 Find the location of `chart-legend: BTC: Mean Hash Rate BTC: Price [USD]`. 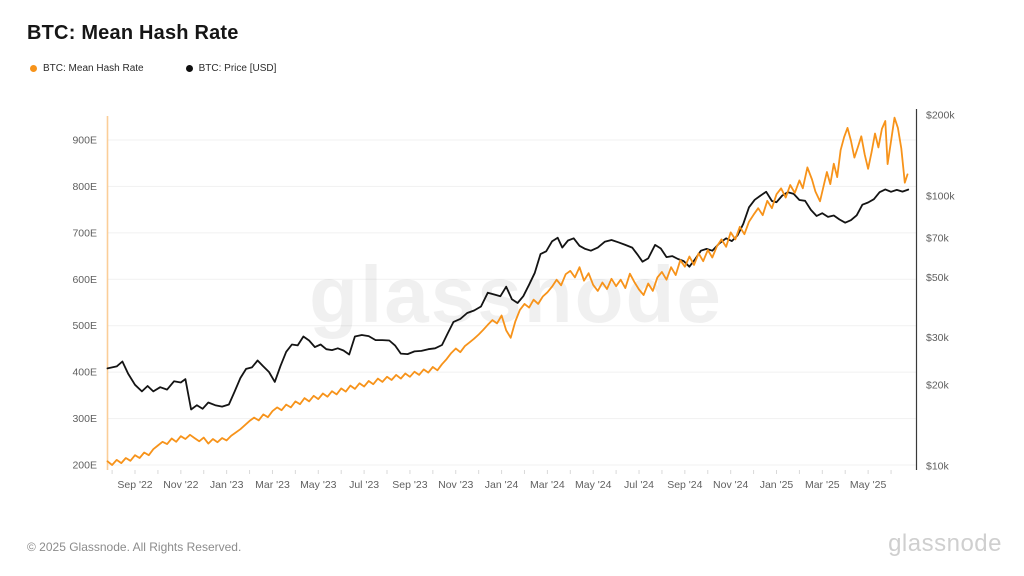

chart-legend: BTC: Mean Hash Rate BTC: Price [USD] is located at coordinates (153, 68).